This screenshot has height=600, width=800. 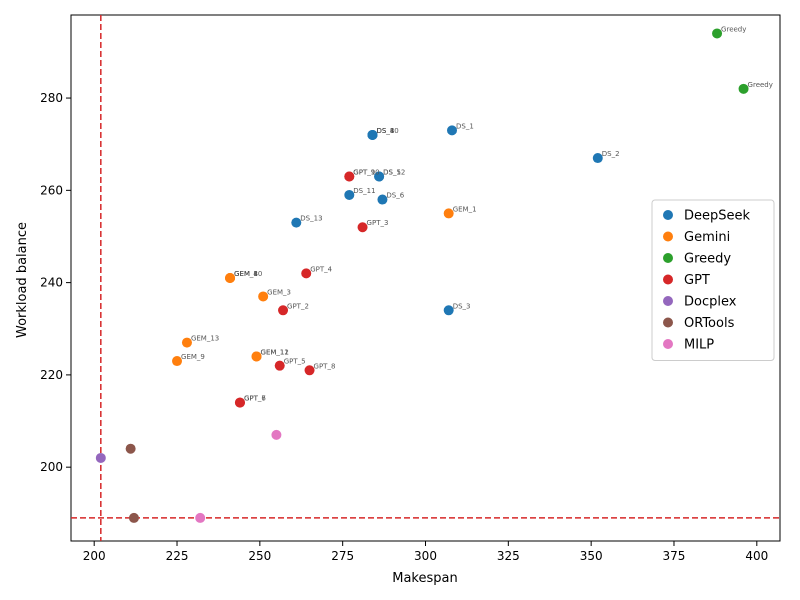 I want to click on data-point-label: GPT_3, so click(x=378, y=223).